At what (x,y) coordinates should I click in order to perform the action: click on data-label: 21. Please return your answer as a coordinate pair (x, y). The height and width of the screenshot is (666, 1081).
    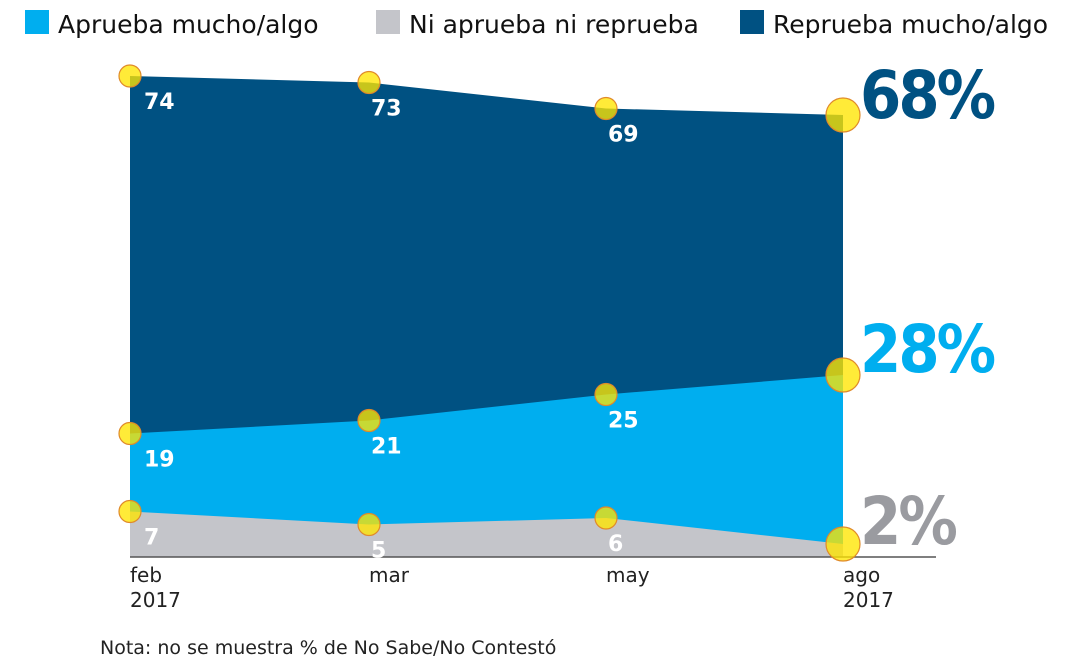
    Looking at the image, I should click on (386, 447).